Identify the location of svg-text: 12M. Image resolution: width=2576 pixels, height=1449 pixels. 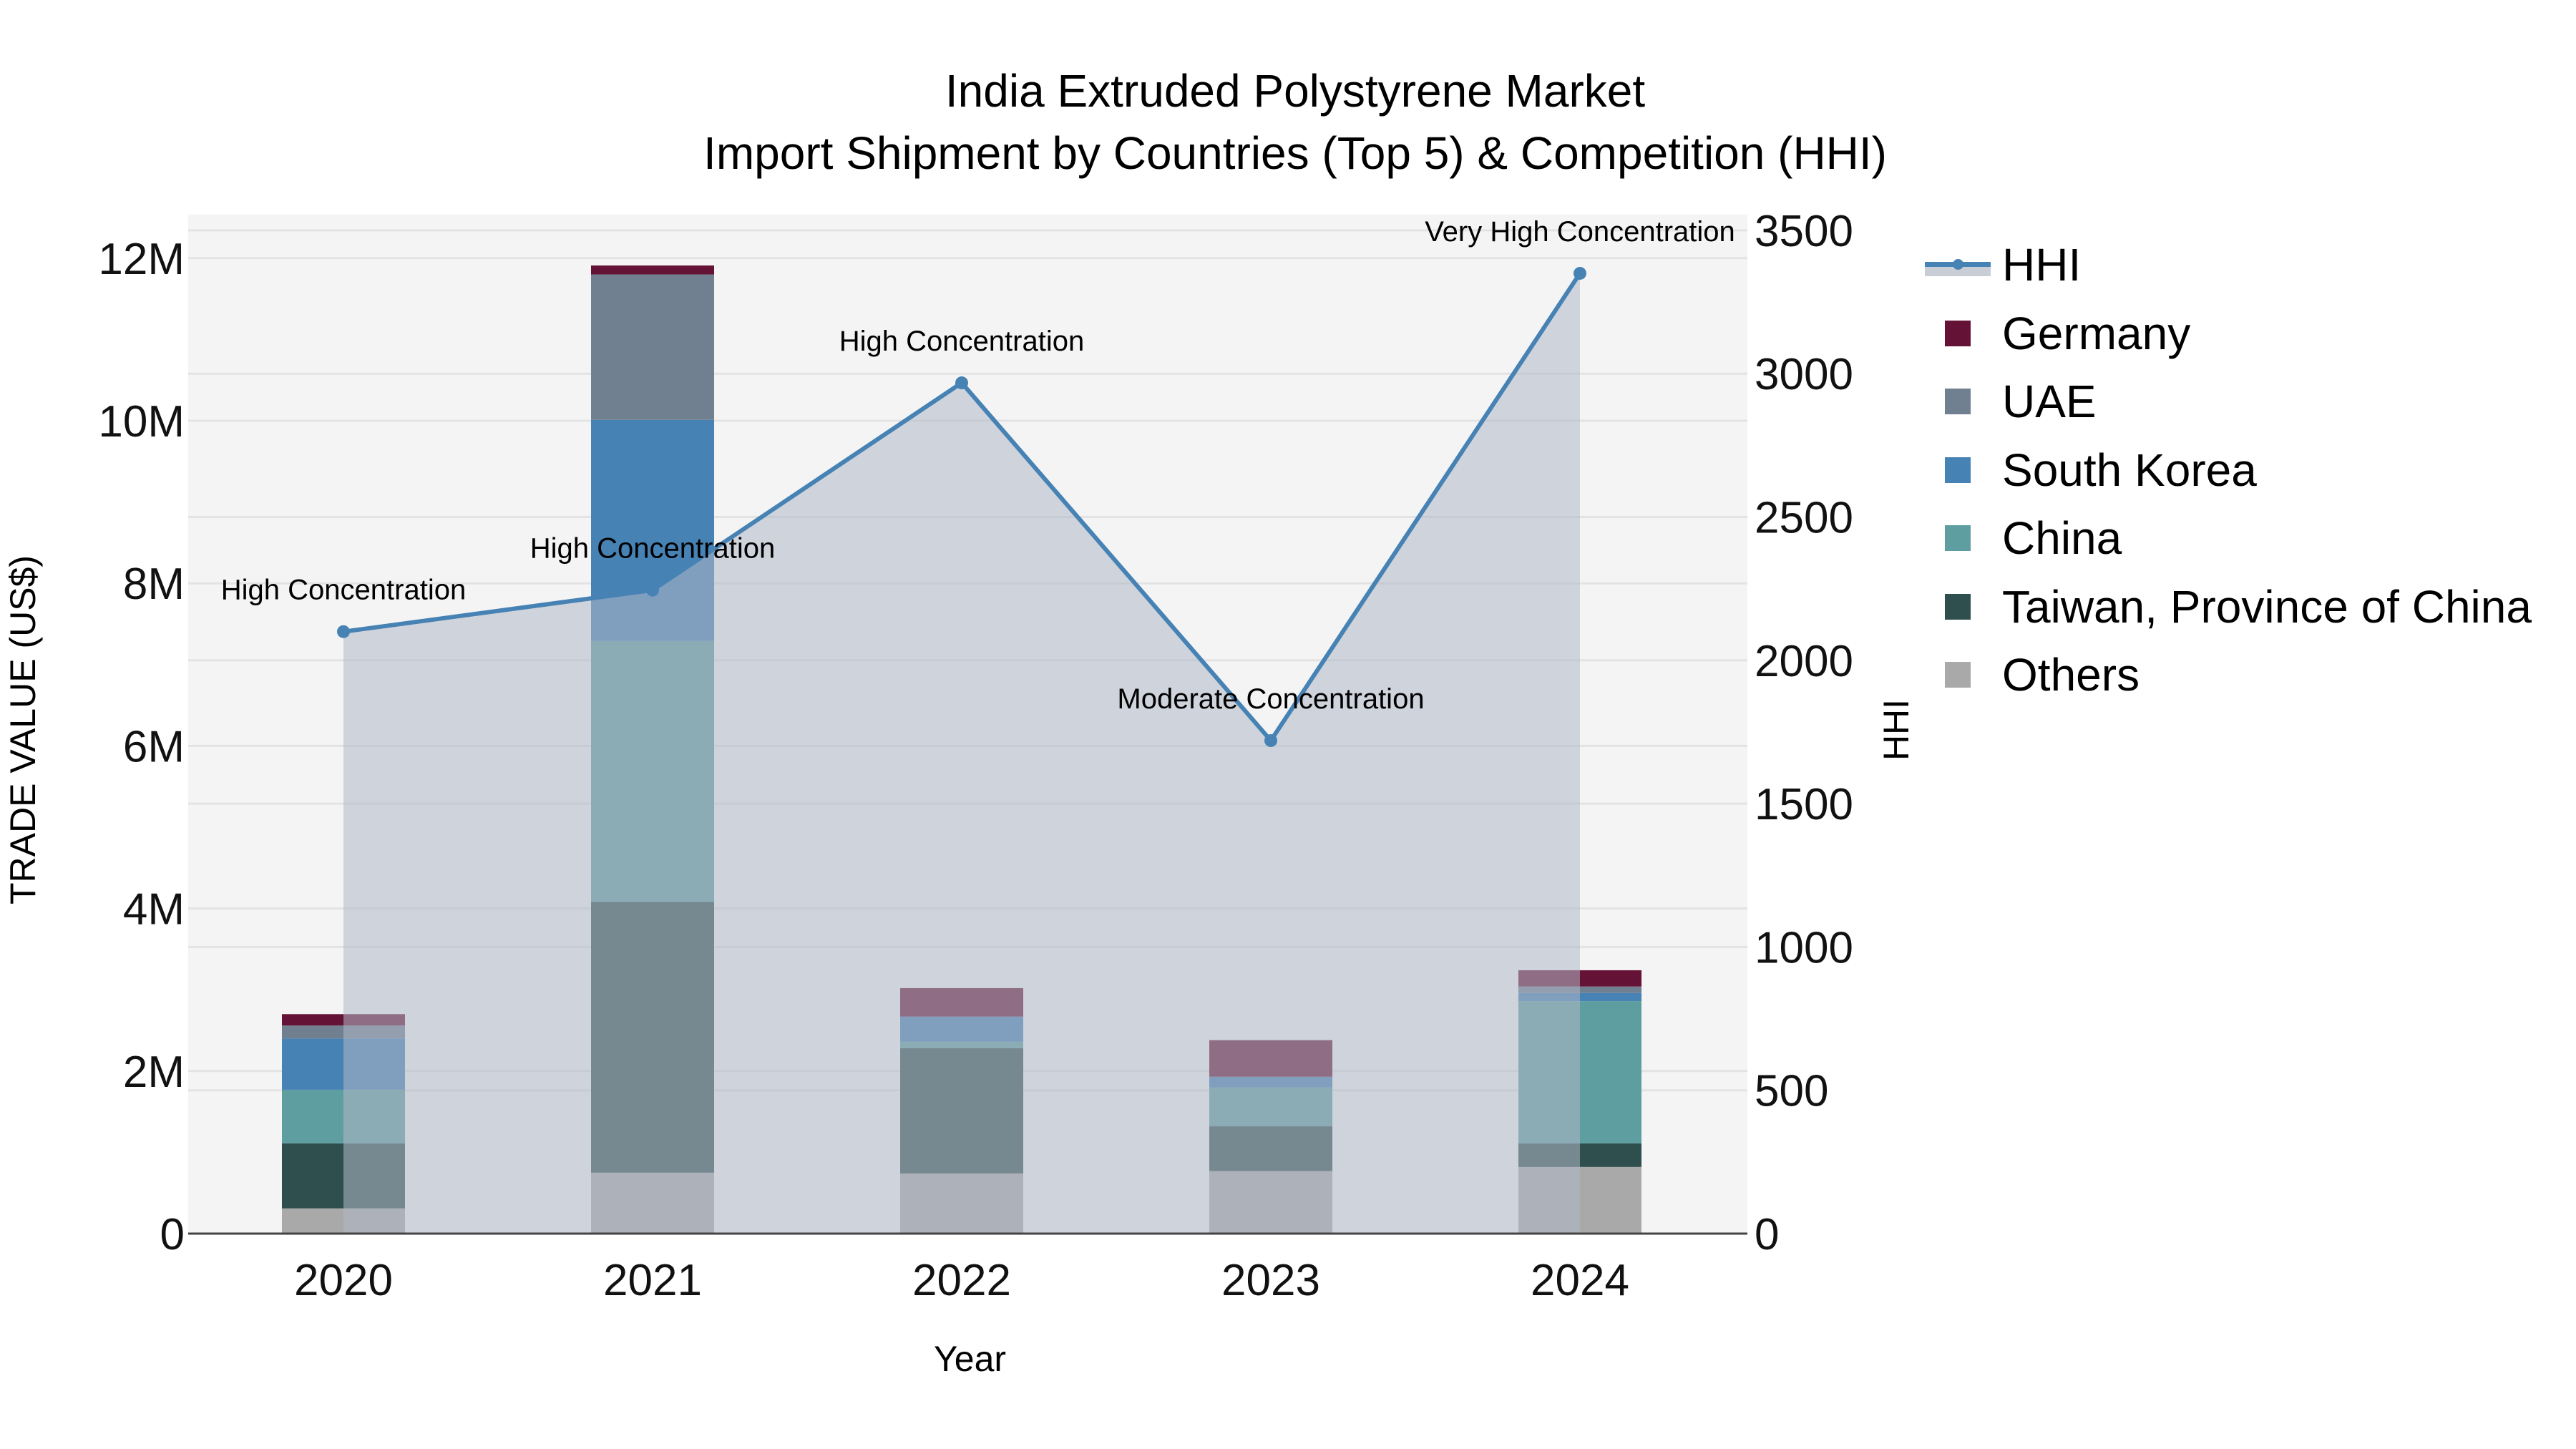
(141, 259).